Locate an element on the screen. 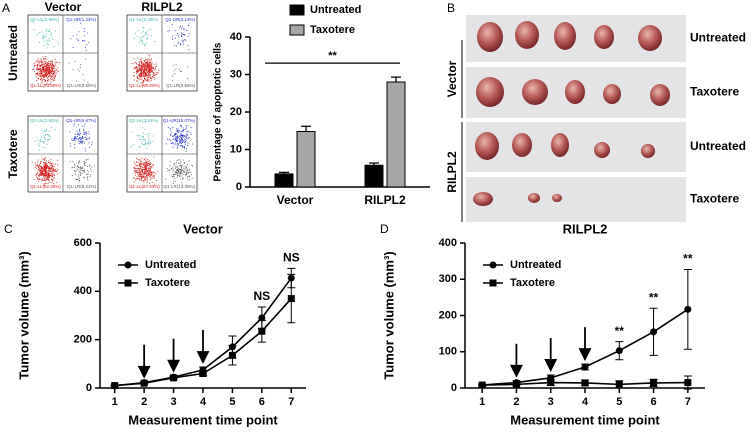 Image resolution: width=751 pixels, height=434 pixels. x-tick-label: 4 is located at coordinates (585, 402).